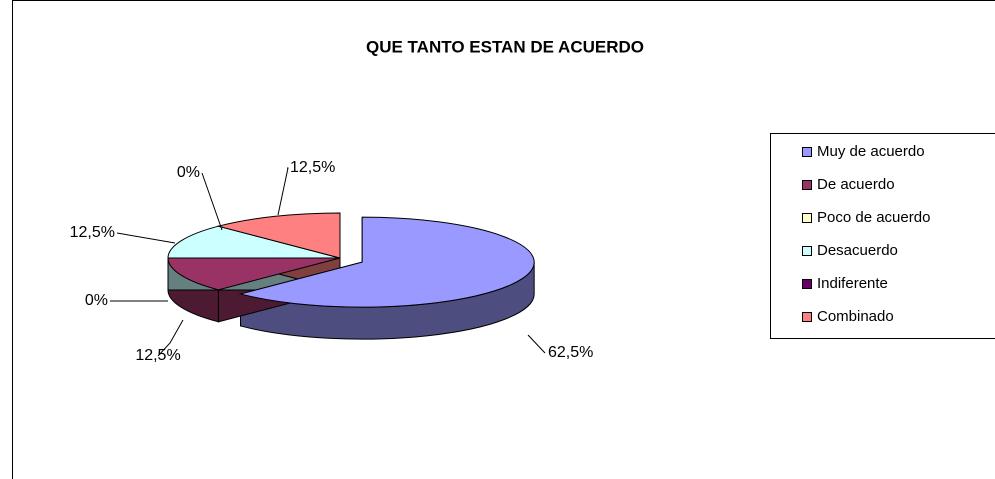  I want to click on legend-label: Muy de acuerdo, so click(871, 151).